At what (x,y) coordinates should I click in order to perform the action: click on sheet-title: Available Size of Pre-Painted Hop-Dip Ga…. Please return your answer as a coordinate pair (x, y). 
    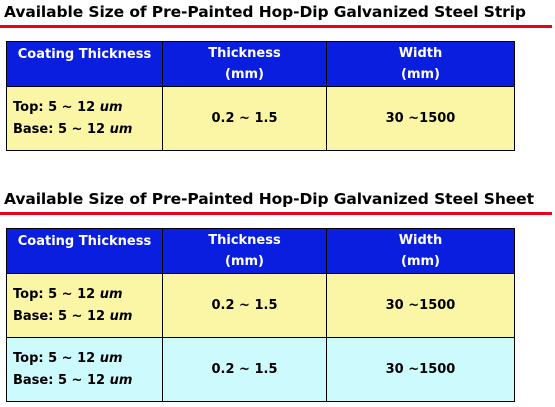
    Looking at the image, I should click on (269, 199).